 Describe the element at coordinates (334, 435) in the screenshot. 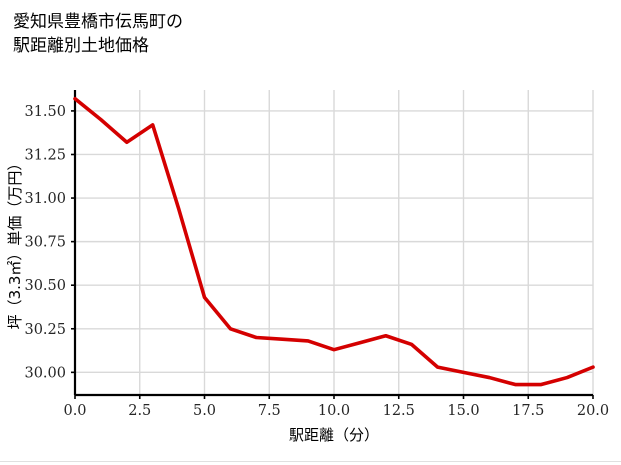

I see `x-axis-label: 駅距離（分）` at that location.